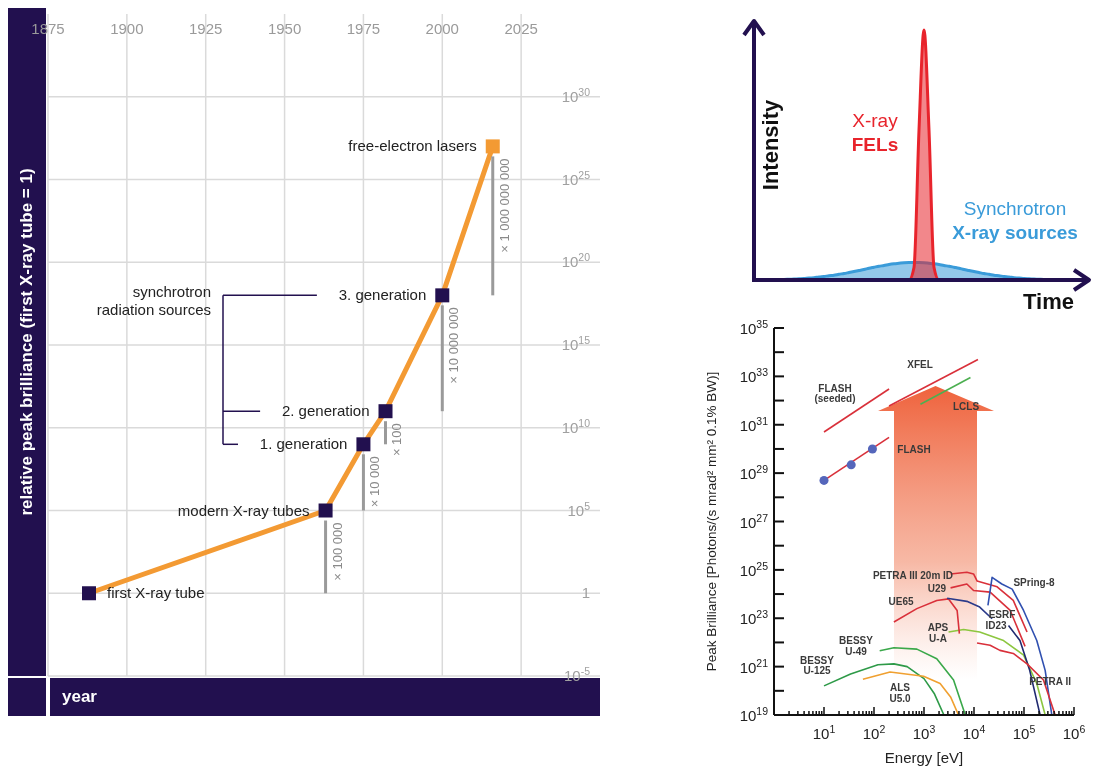 The height and width of the screenshot is (767, 1096). What do you see at coordinates (824, 732) in the screenshot?
I see `x-tick-label: 10$^{1}$` at bounding box center [824, 732].